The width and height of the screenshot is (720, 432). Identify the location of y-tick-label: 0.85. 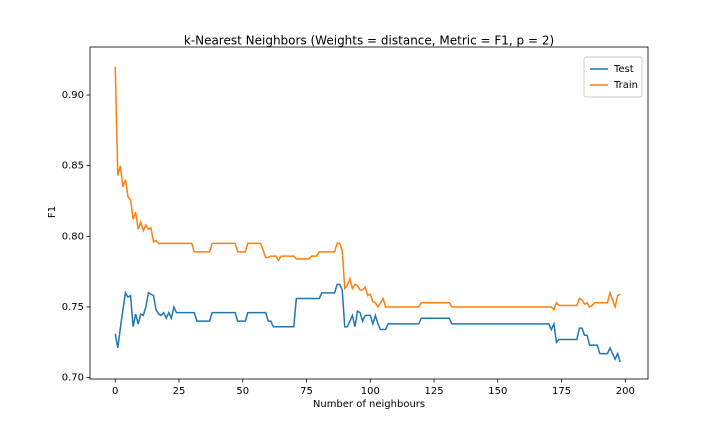
(73, 166).